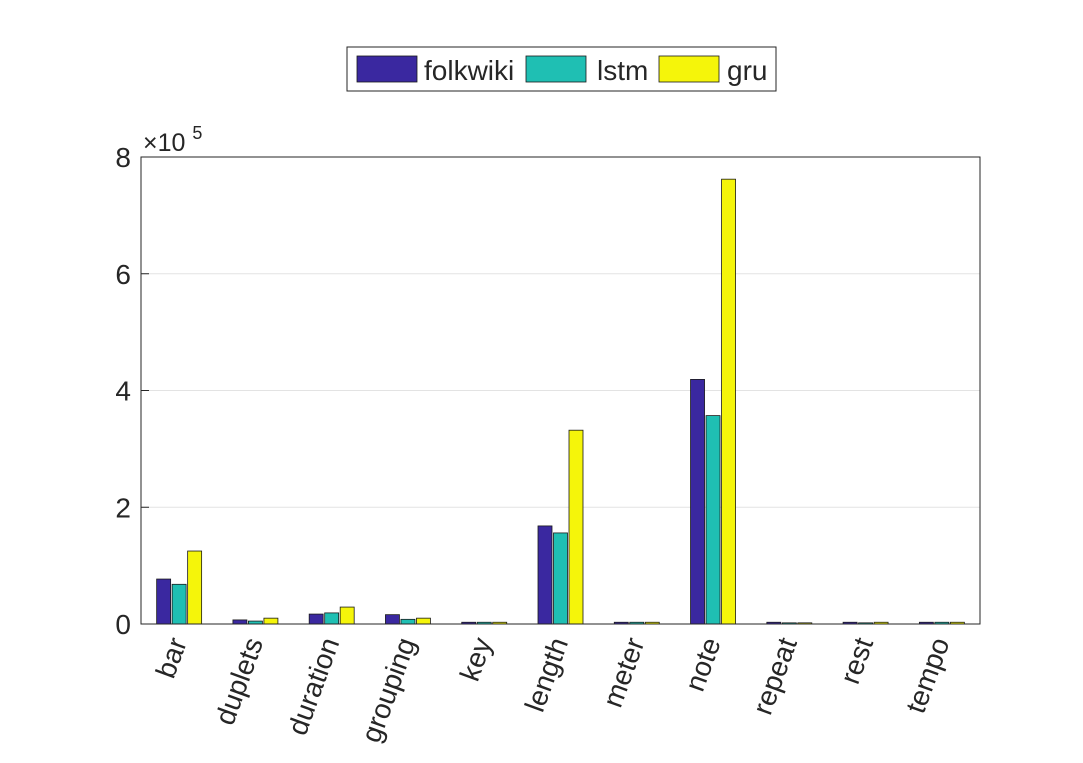 The width and height of the screenshot is (1083, 763). I want to click on bar-folkwiki-length, so click(545, 575).